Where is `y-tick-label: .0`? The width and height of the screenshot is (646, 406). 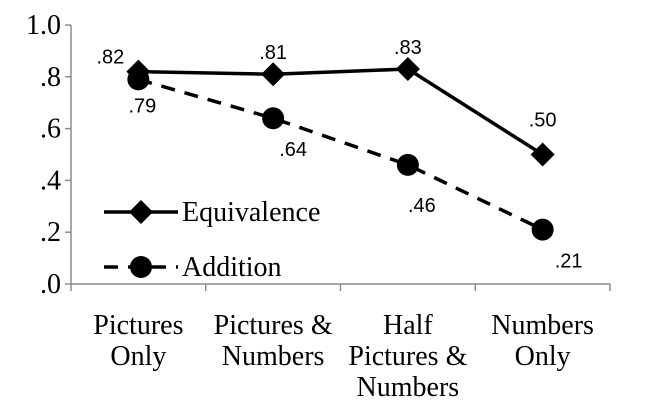 y-tick-label: .0 is located at coordinates (50, 284).